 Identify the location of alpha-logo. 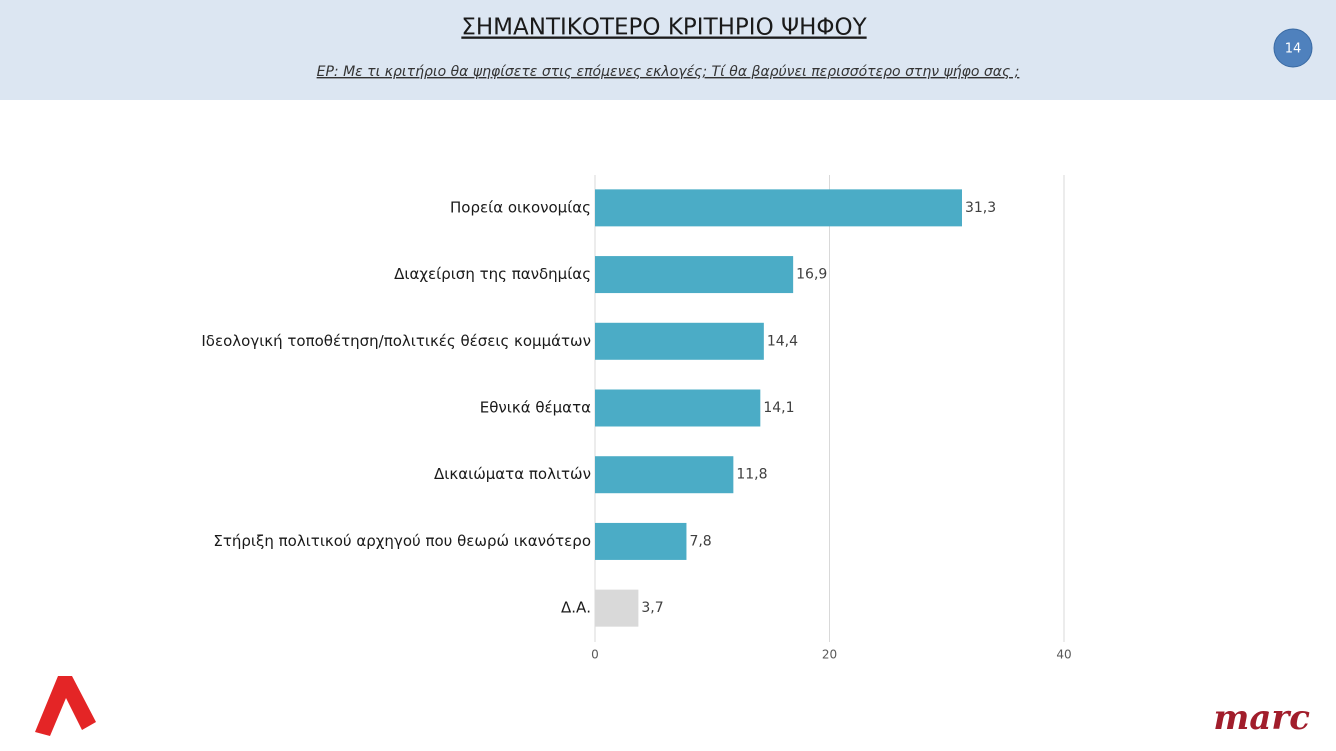
(65, 706).